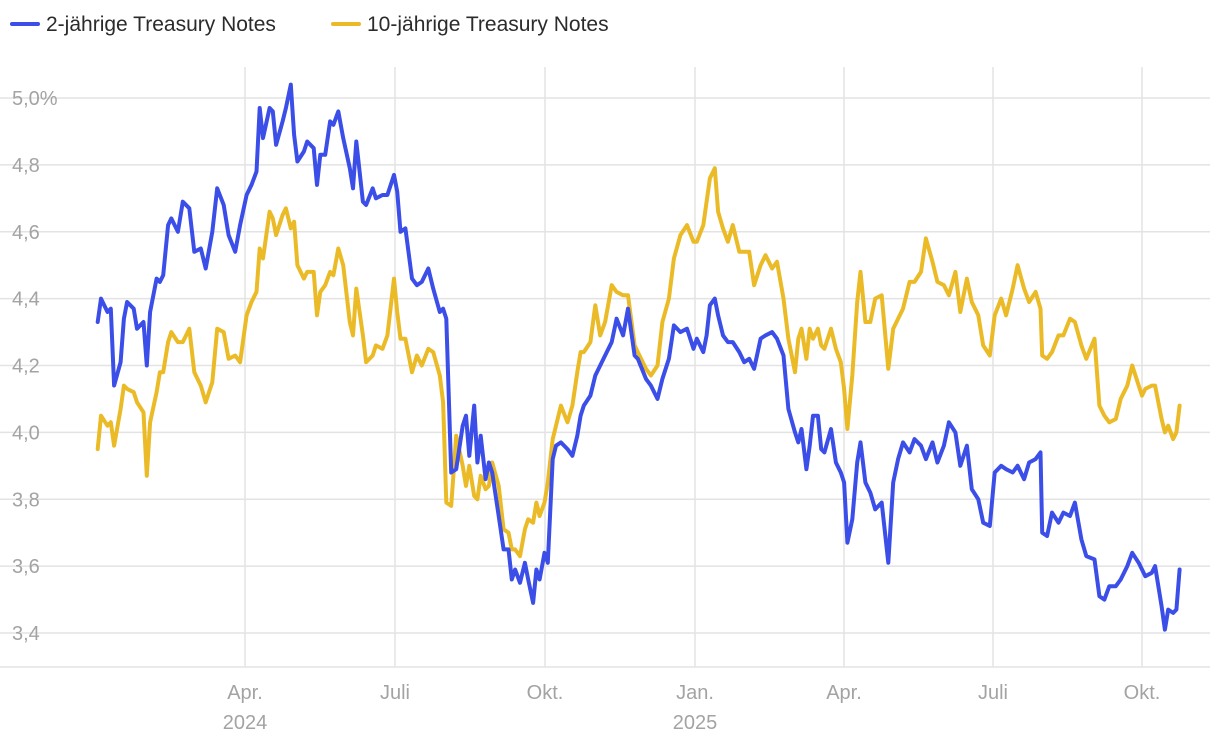 The width and height of the screenshot is (1220, 742). What do you see at coordinates (488, 24) in the screenshot?
I see `legend-label-10yr: 10-jährige Treasury Notes` at bounding box center [488, 24].